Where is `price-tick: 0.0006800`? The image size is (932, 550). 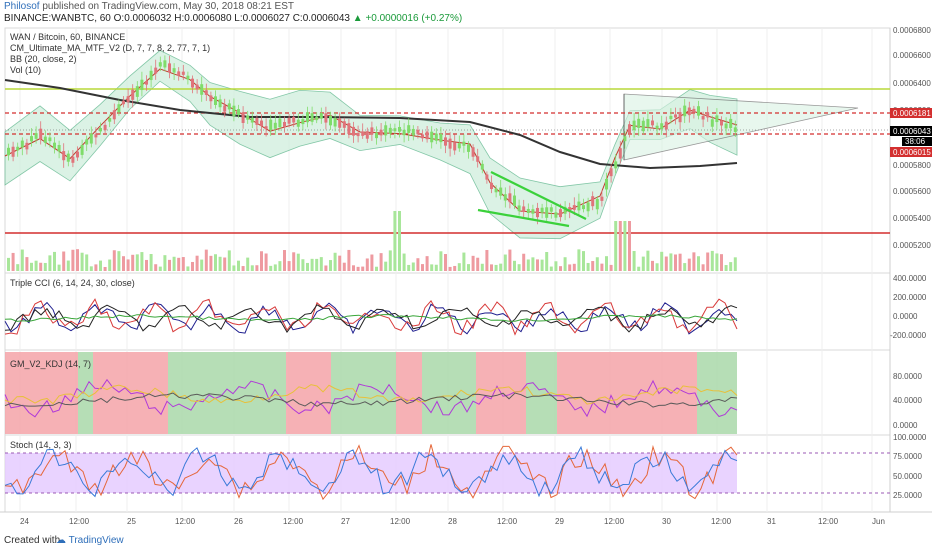
price-tick: 0.0006800 is located at coordinates (912, 30).